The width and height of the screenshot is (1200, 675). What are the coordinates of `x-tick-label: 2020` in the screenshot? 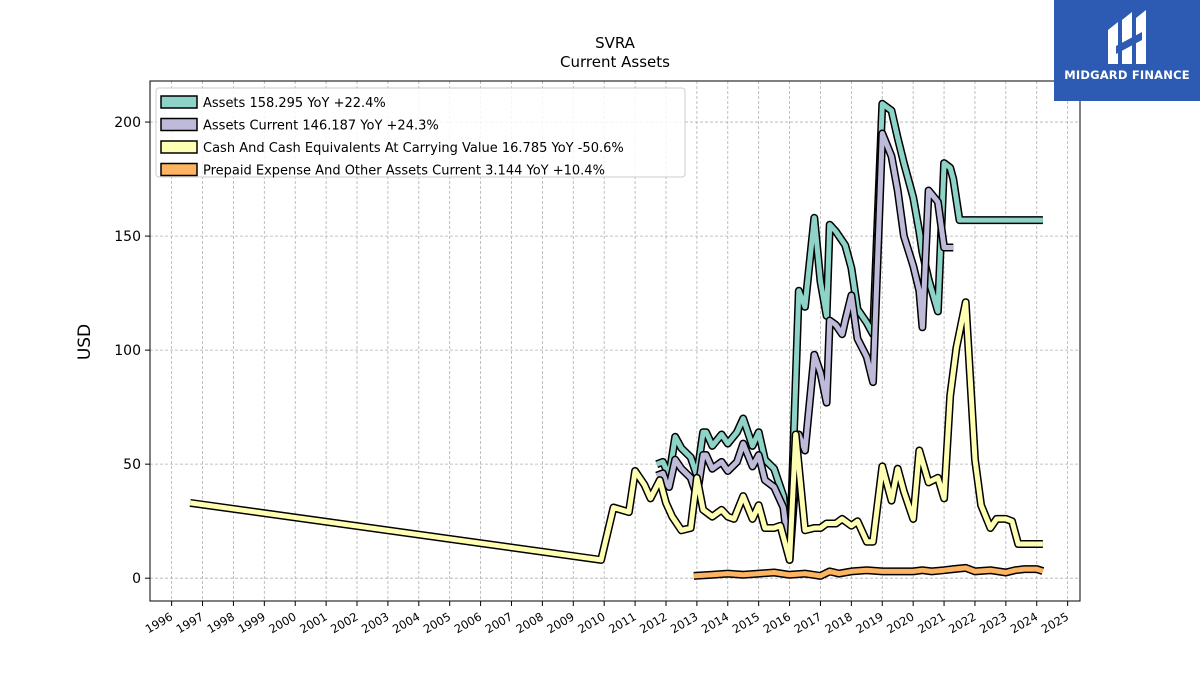 It's located at (900, 622).